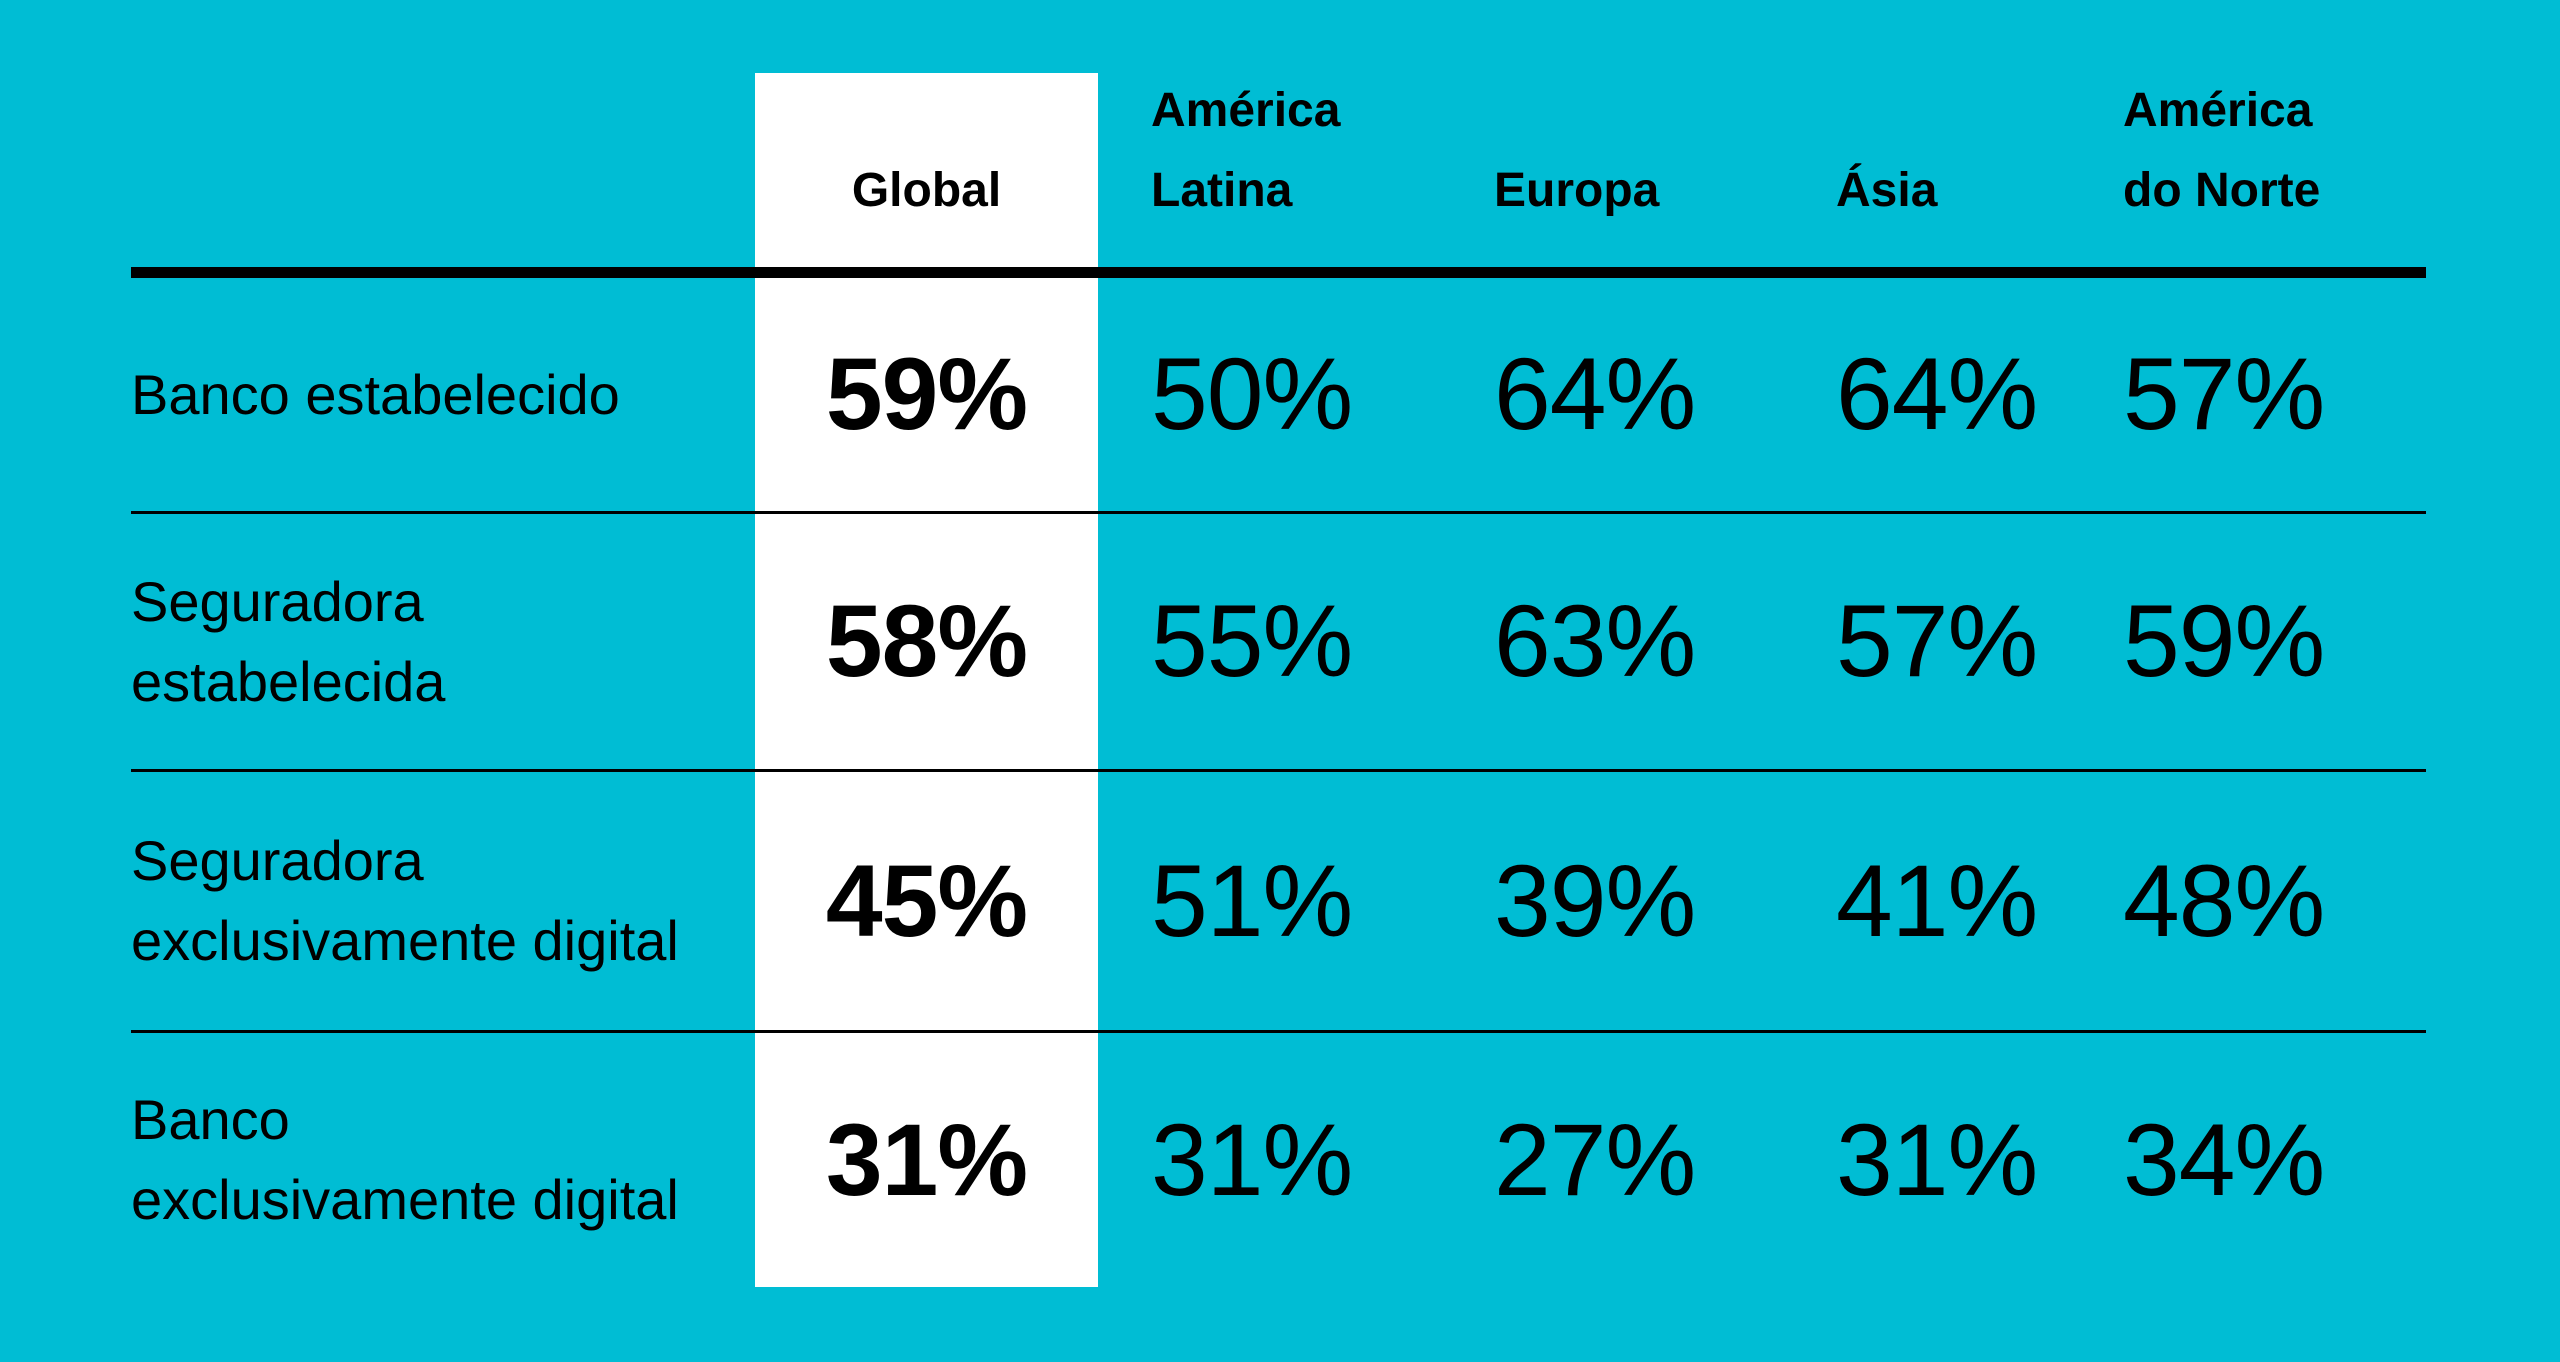 The height and width of the screenshot is (1362, 2560). What do you see at coordinates (2224, 900) in the screenshot?
I see `value-america-do-norte: 48%` at bounding box center [2224, 900].